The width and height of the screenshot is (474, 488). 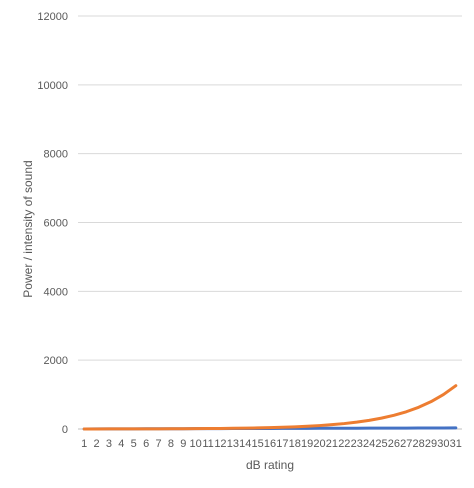 What do you see at coordinates (394, 444) in the screenshot?
I see `x-tick-label: 26` at bounding box center [394, 444].